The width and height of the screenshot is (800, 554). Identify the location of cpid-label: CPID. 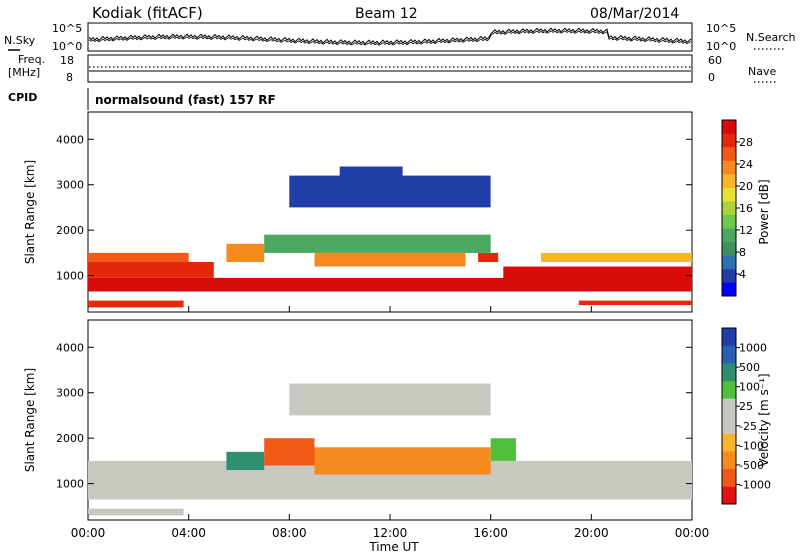
(22, 97).